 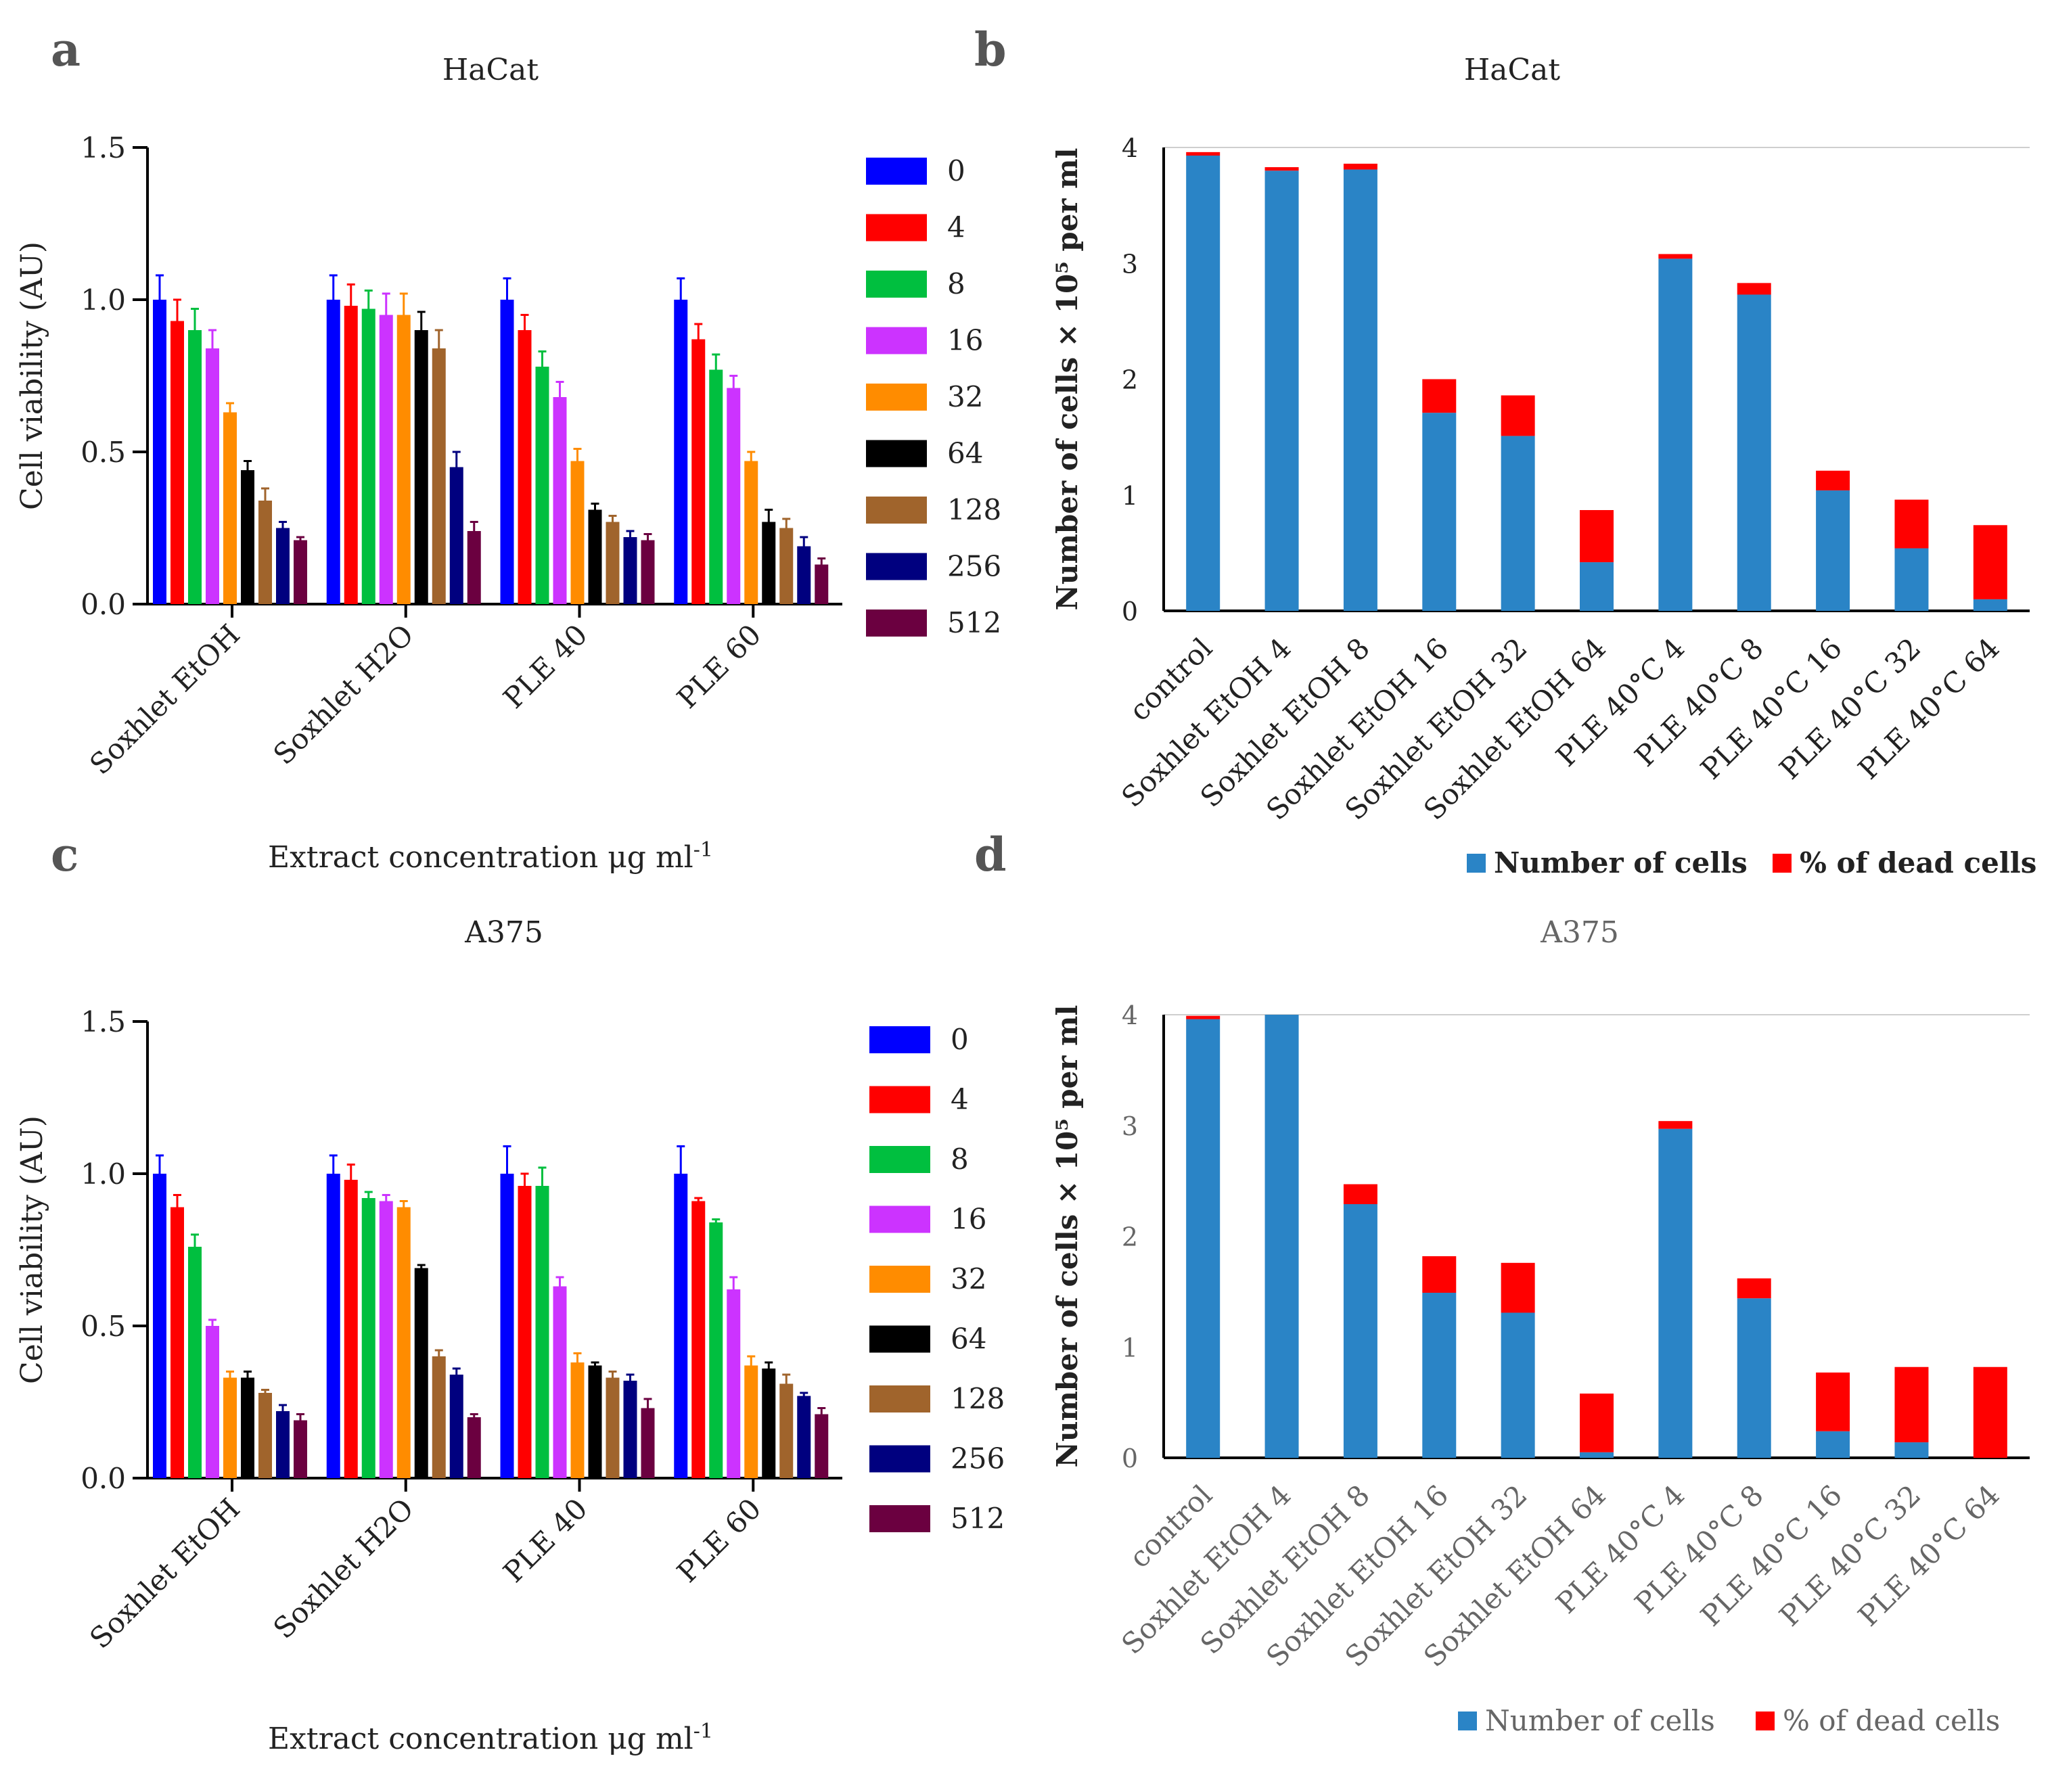 What do you see at coordinates (104, 147) in the screenshot?
I see `y-tick-label: 1.5` at bounding box center [104, 147].